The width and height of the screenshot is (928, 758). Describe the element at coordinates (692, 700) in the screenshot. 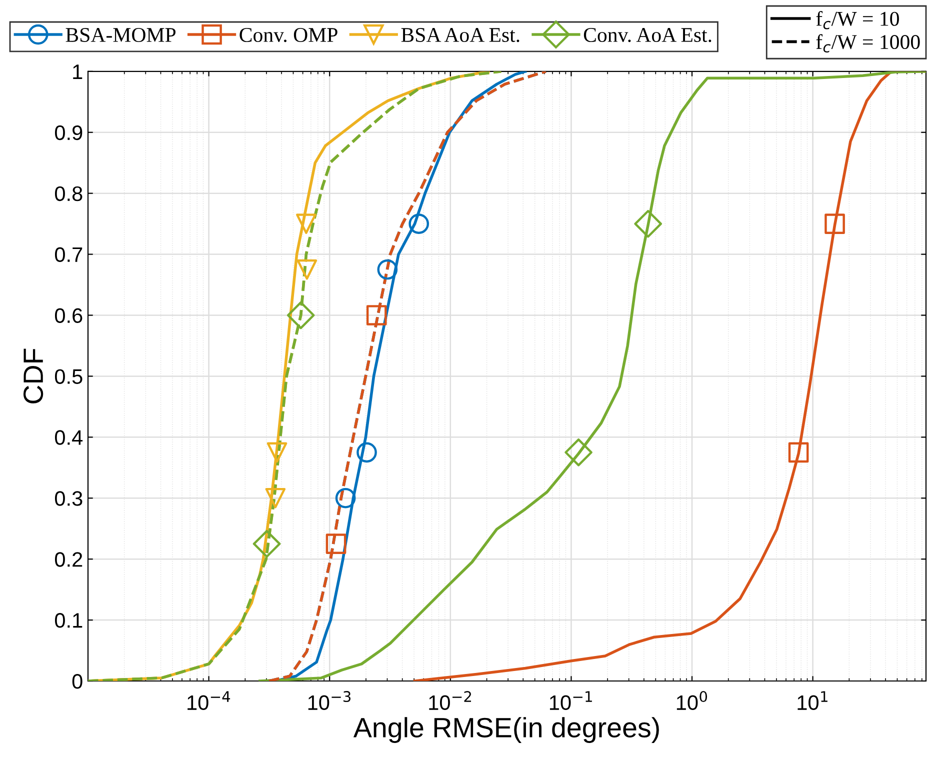

I see `x-tick-label: 10$^{0}$` at that location.